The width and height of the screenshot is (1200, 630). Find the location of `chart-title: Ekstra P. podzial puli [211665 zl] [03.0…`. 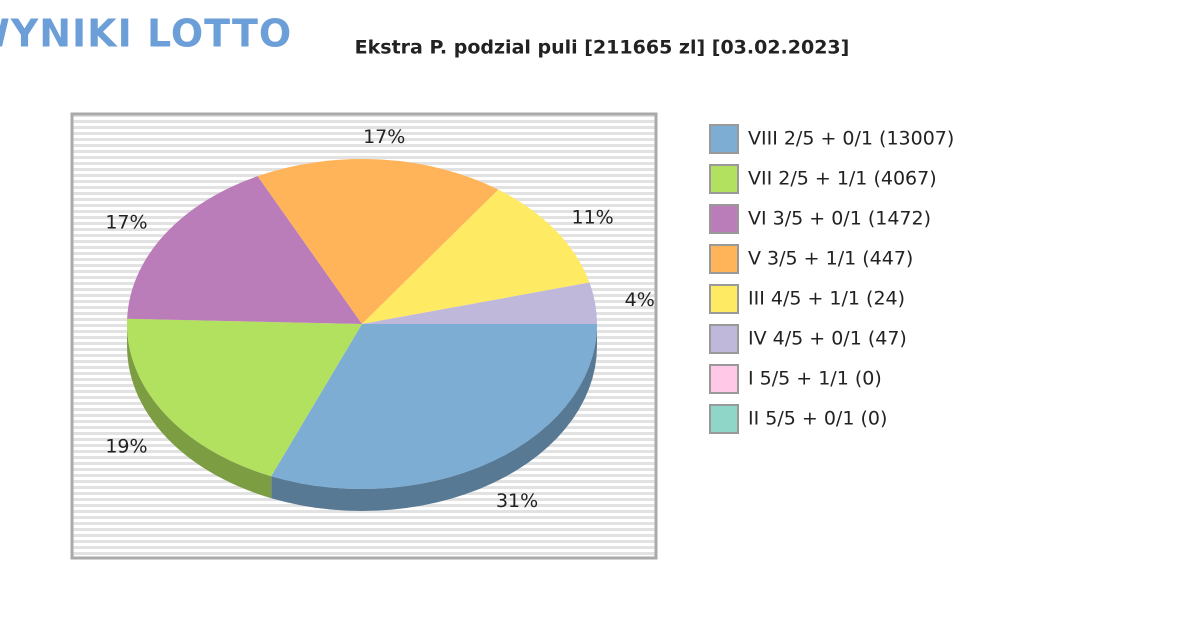

chart-title: Ekstra P. podzial puli [211665 zl] [03.0… is located at coordinates (602, 48).